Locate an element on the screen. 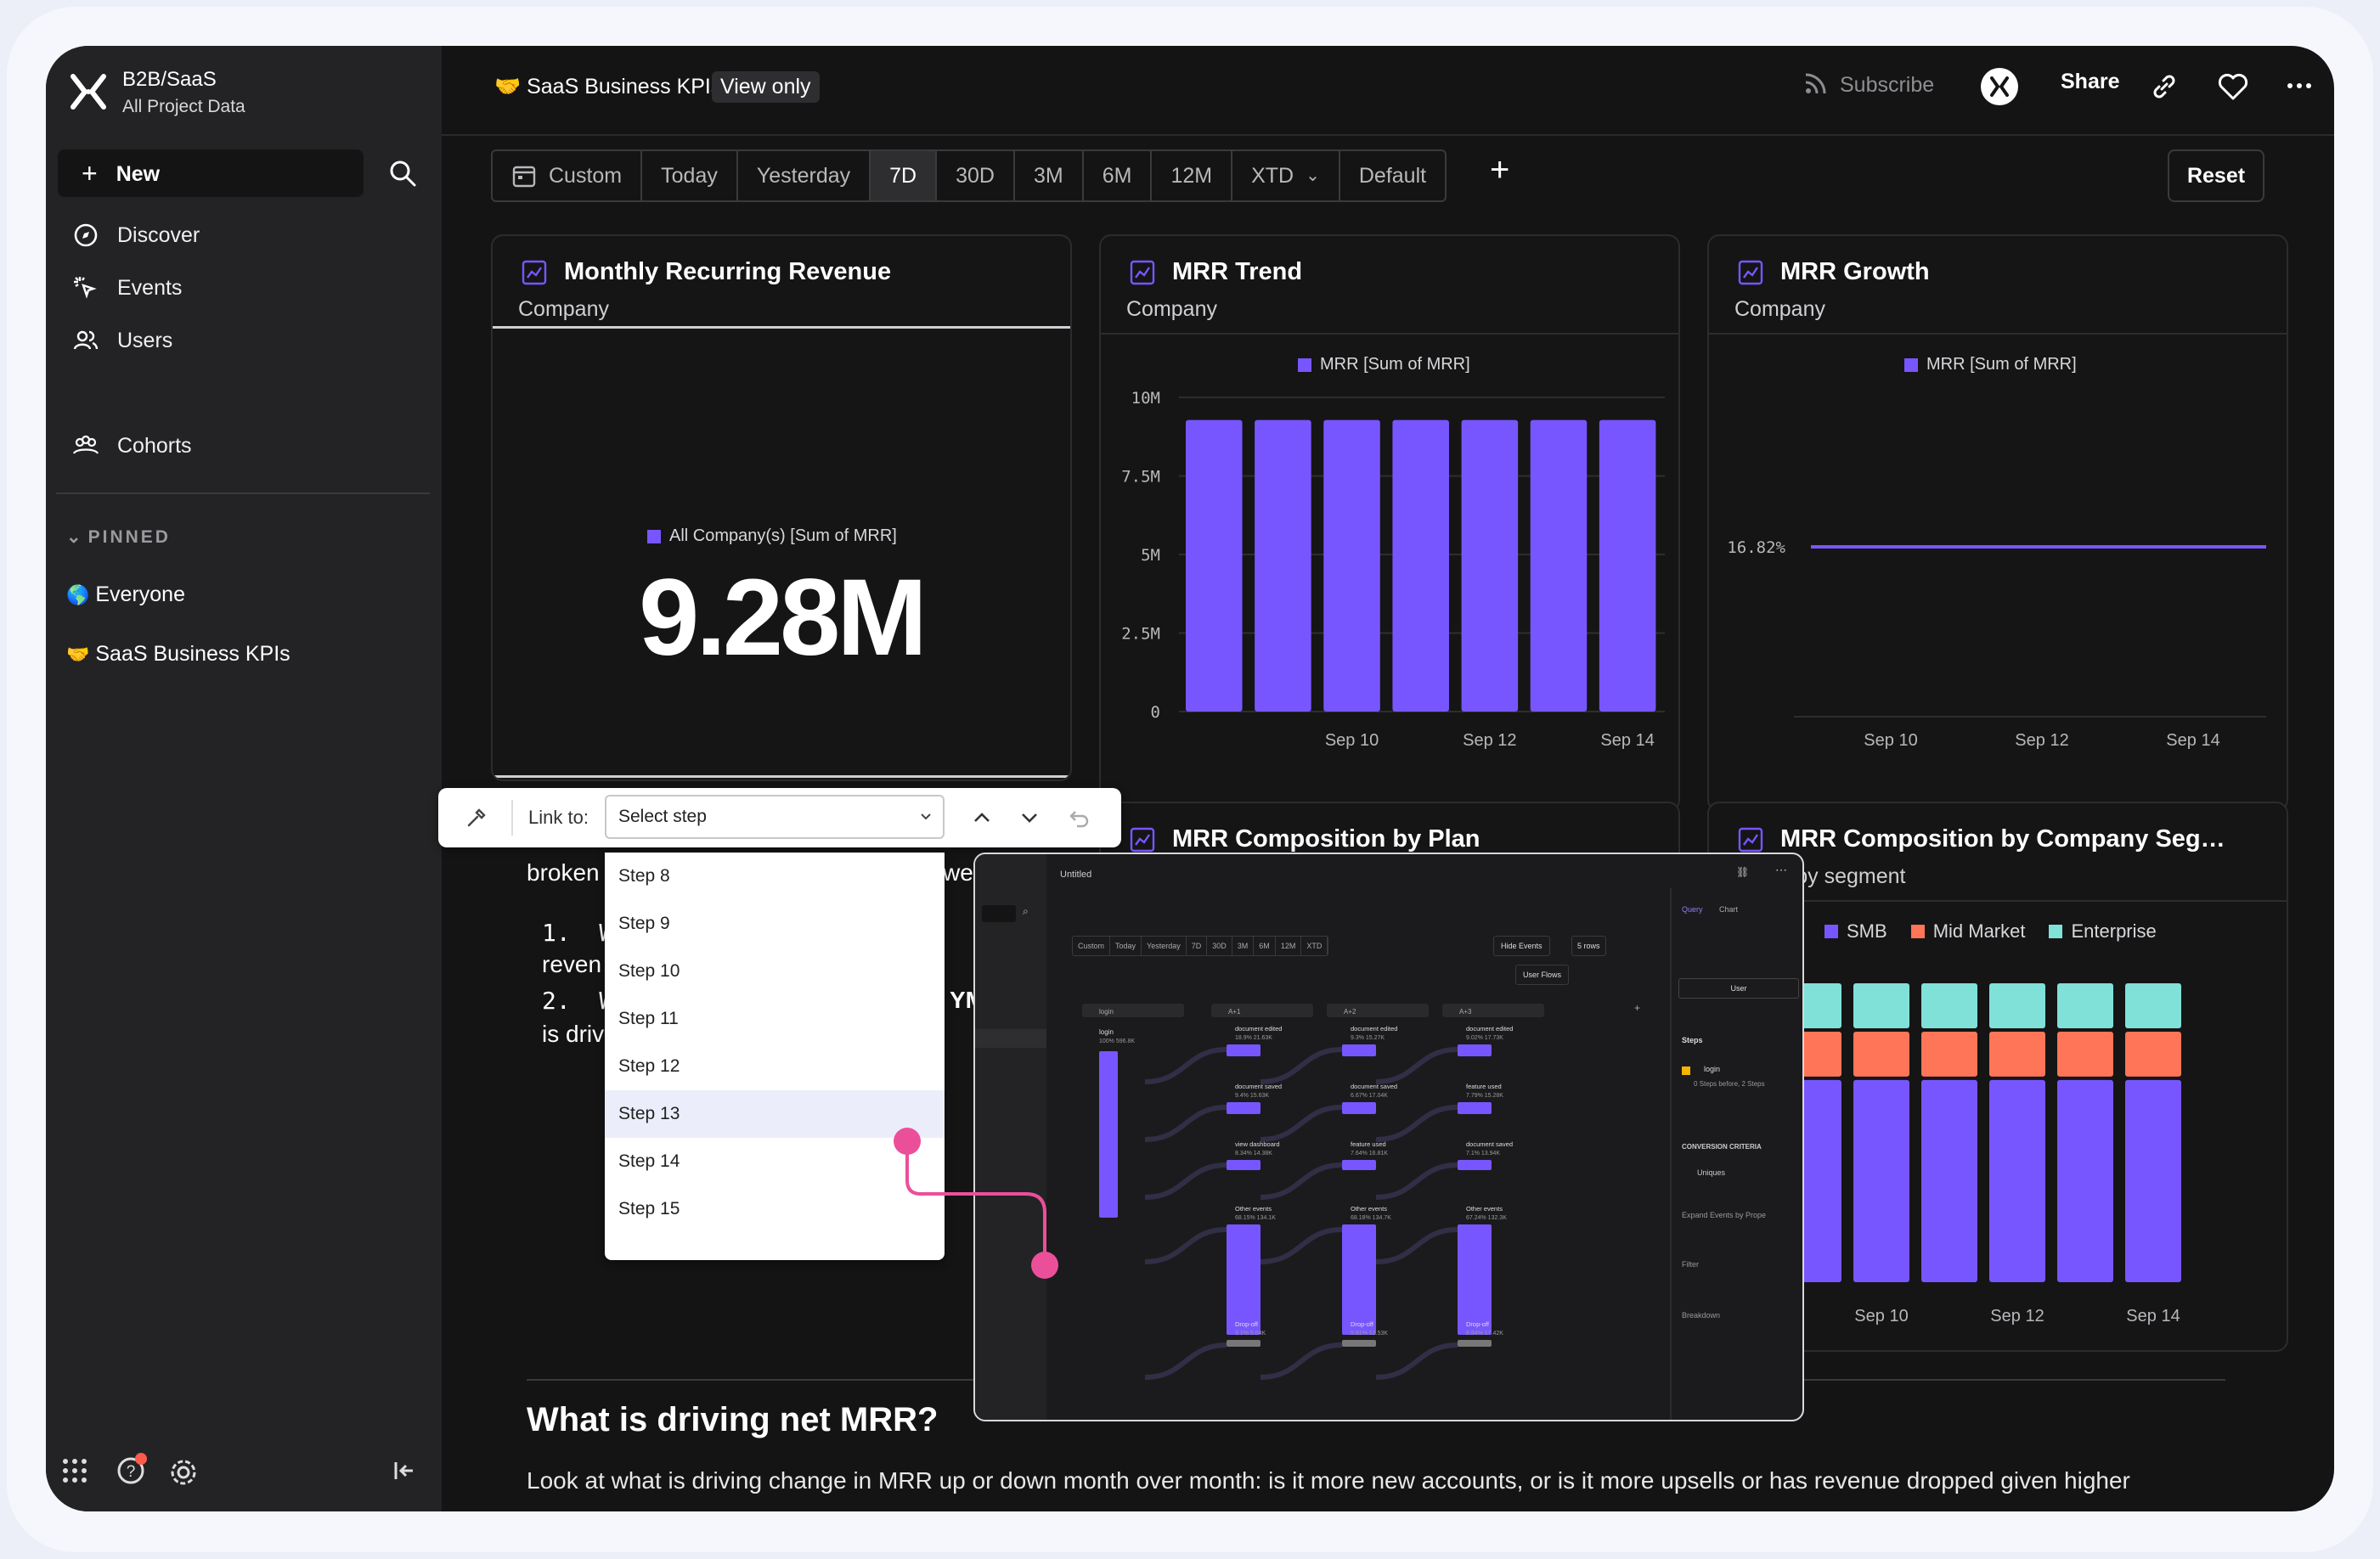 The image size is (2380, 1559). settings-gear-icon is located at coordinates (183, 1472).